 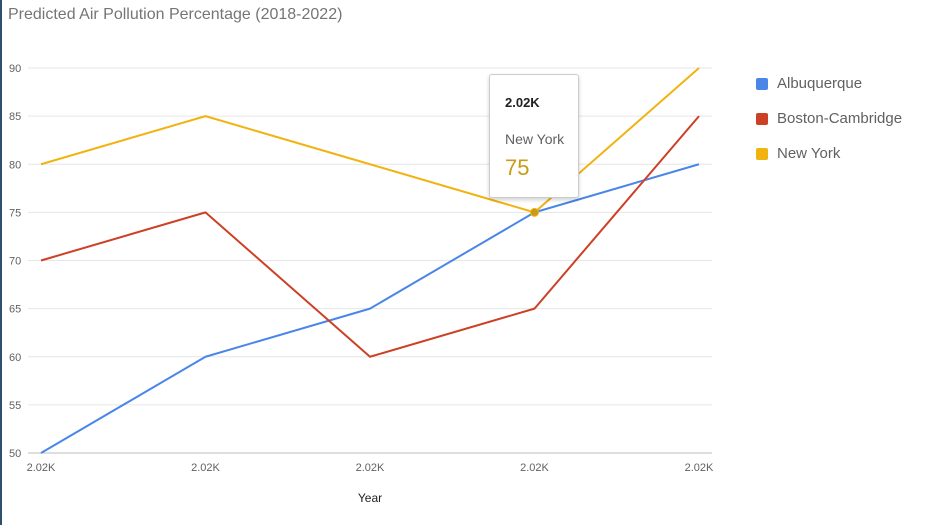 What do you see at coordinates (809, 153) in the screenshot?
I see `legend-label: New York` at bounding box center [809, 153].